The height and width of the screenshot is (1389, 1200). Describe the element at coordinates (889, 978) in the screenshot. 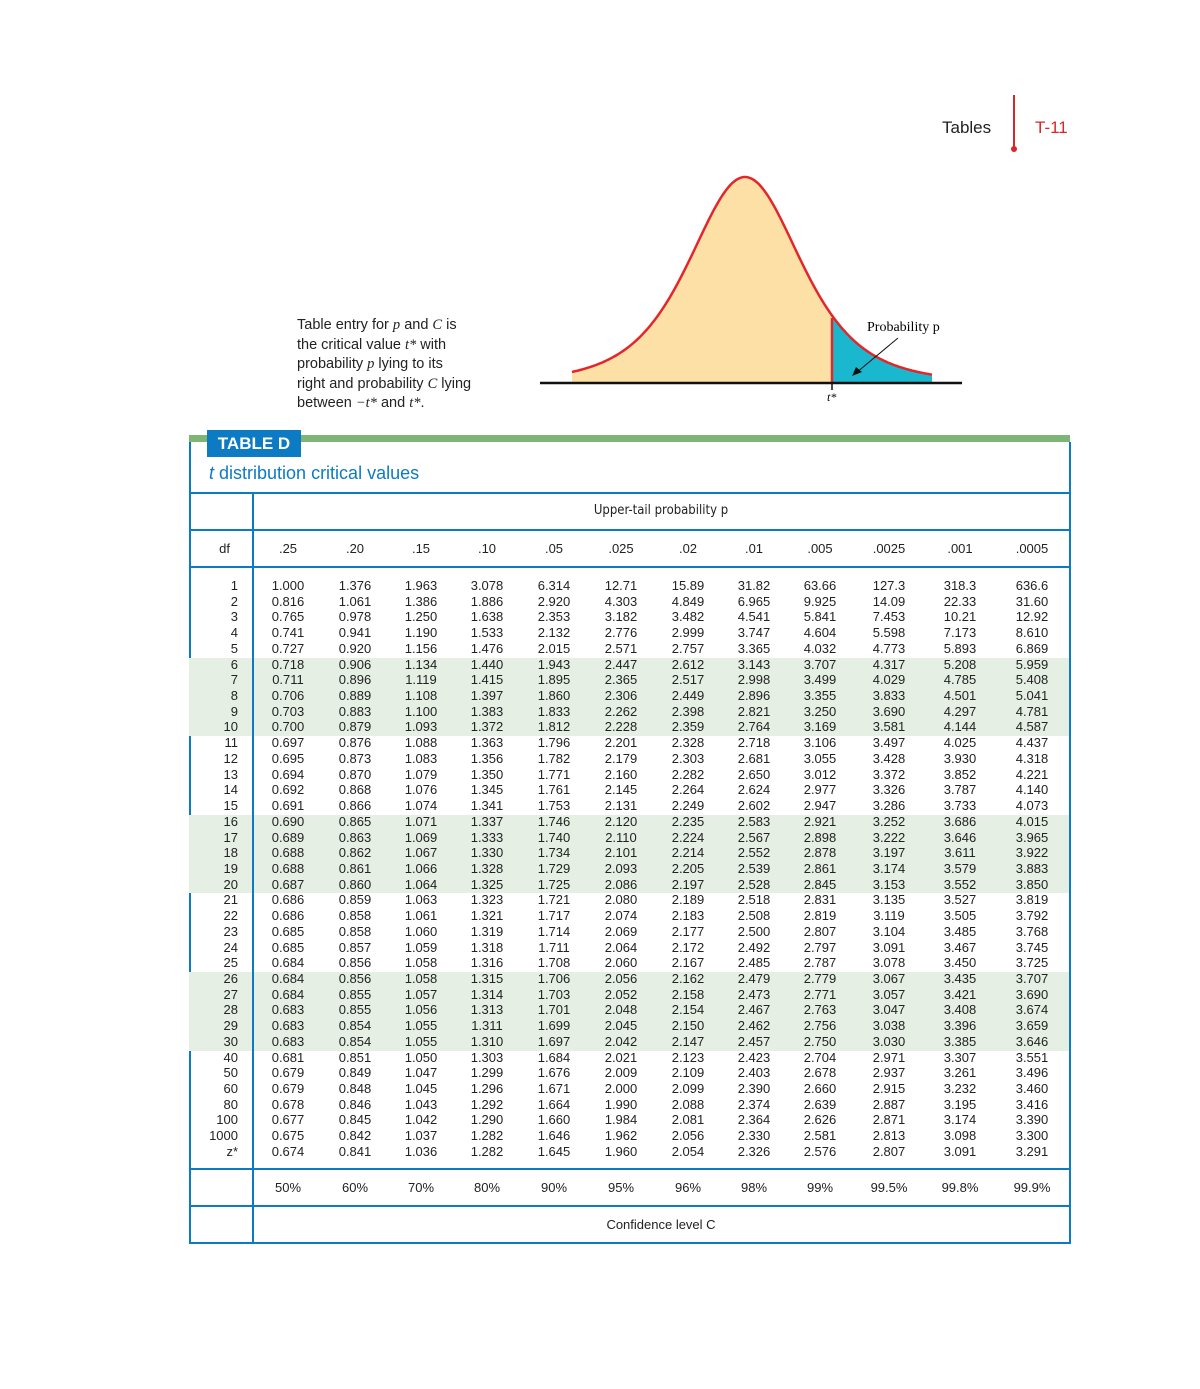

I see `table-cell: 3.067` at that location.